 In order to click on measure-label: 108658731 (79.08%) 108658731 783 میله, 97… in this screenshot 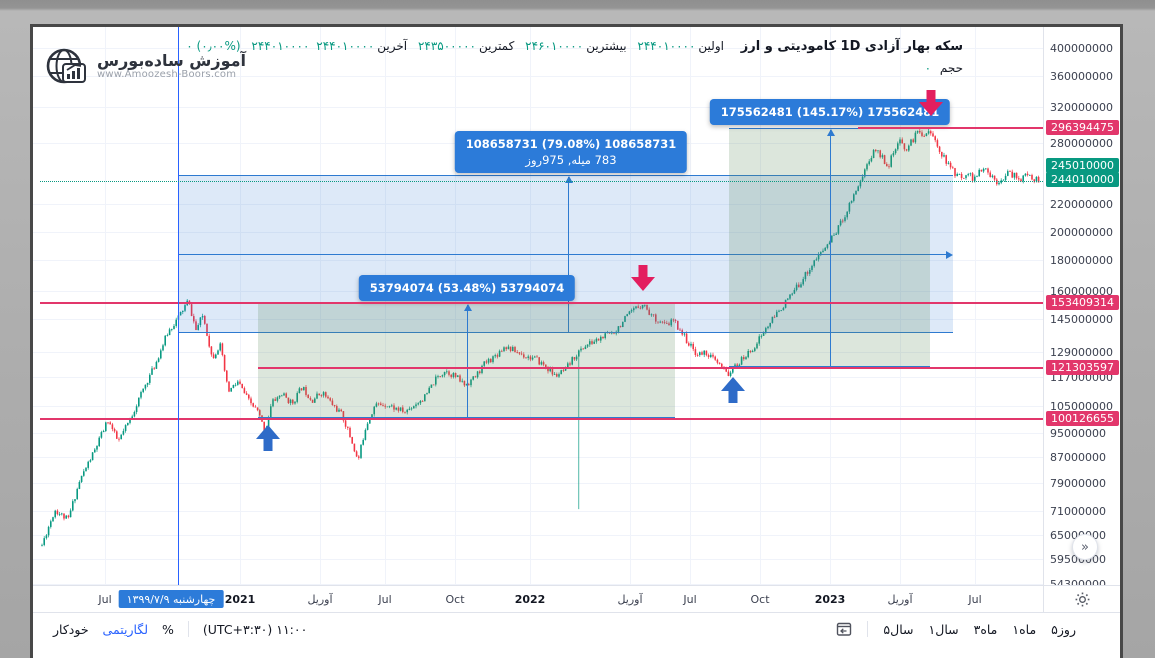, I will do `click(571, 152)`.